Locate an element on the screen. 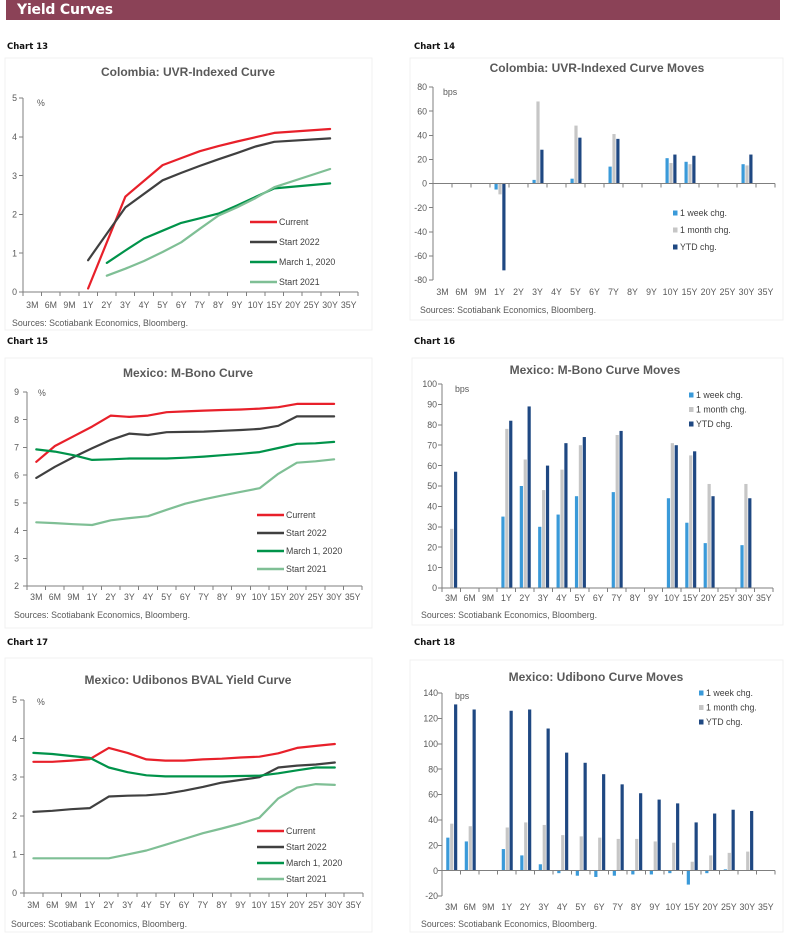 The height and width of the screenshot is (936, 785). series-line-start-2022 is located at coordinates (185, 447).